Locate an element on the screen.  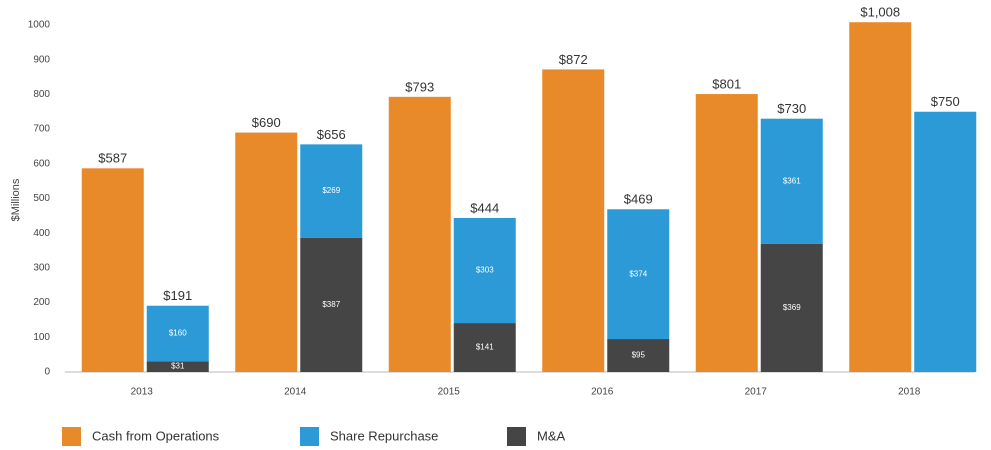
bar-value-label: $369 is located at coordinates (792, 307).